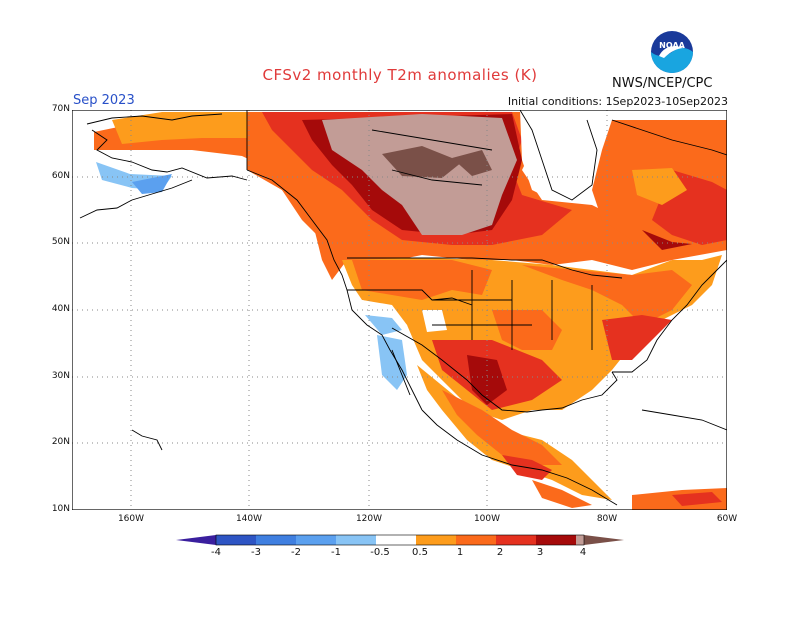 Image resolution: width=800 pixels, height=618 pixels. What do you see at coordinates (500, 552) in the screenshot?
I see `colorbar-label-2: 2` at bounding box center [500, 552].